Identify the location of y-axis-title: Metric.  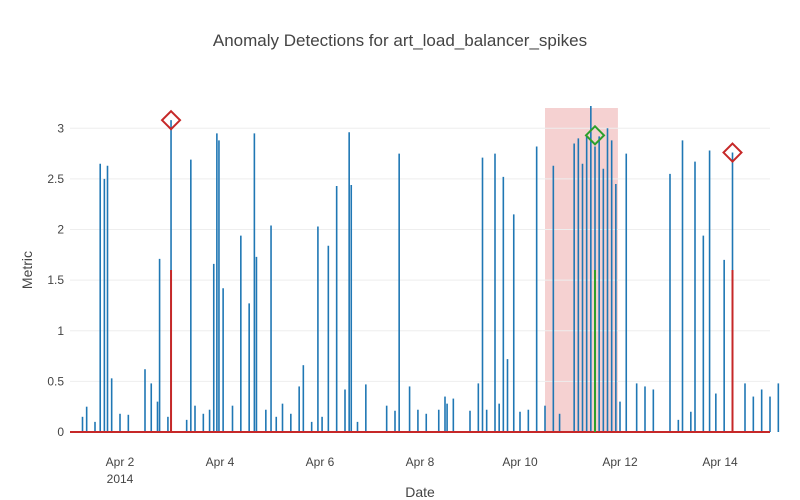
(27, 270).